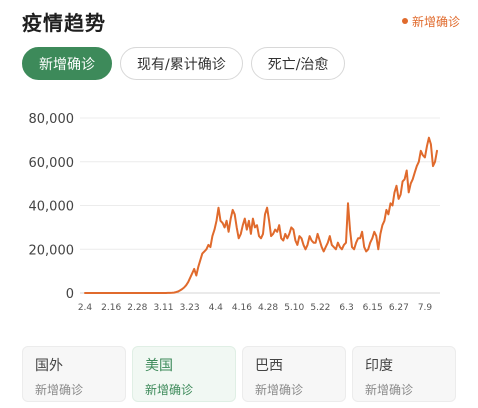 The image size is (478, 408). Describe the element at coordinates (74, 374) in the screenshot. I see `region-card-foreign: 国外 新增确诊` at that location.